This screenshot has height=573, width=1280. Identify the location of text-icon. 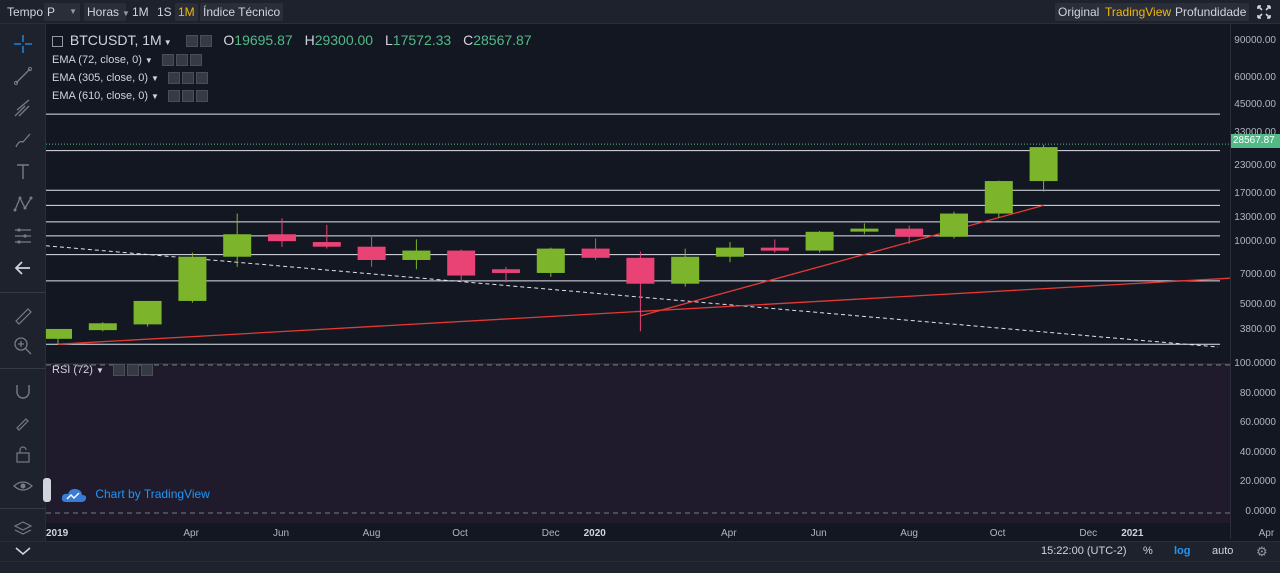
(23, 172).